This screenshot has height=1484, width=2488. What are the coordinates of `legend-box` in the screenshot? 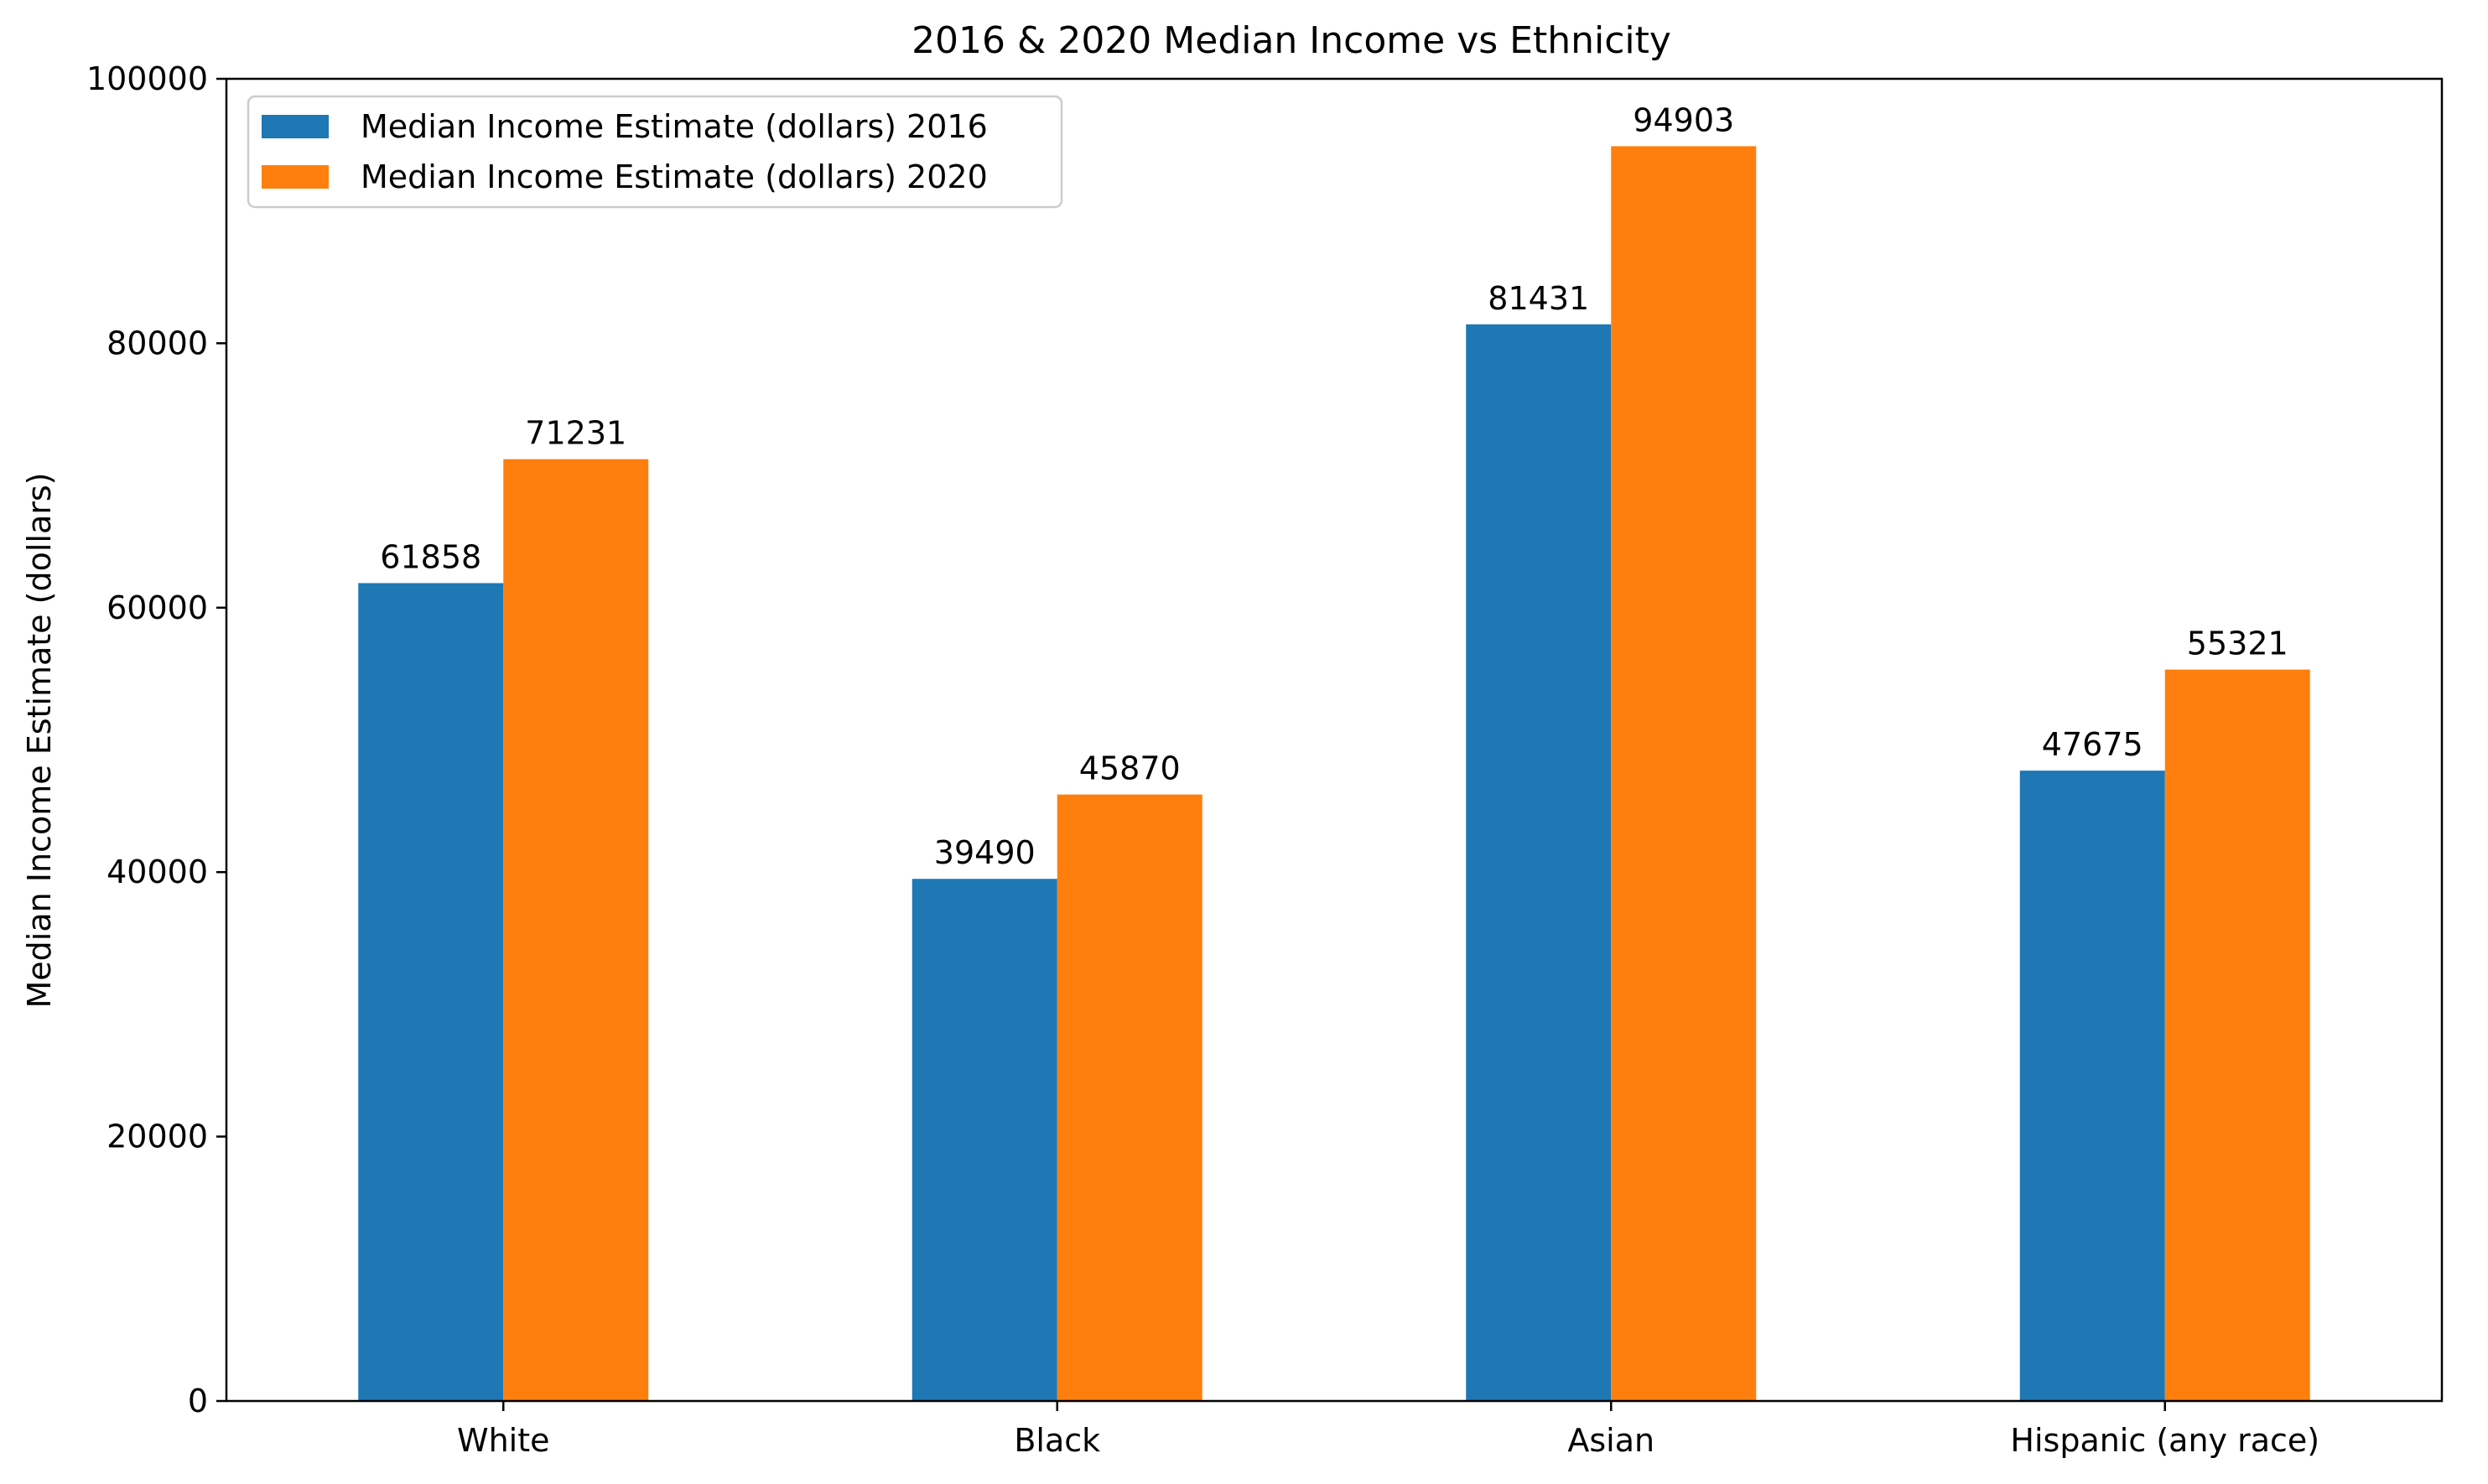 It's located at (655, 152).